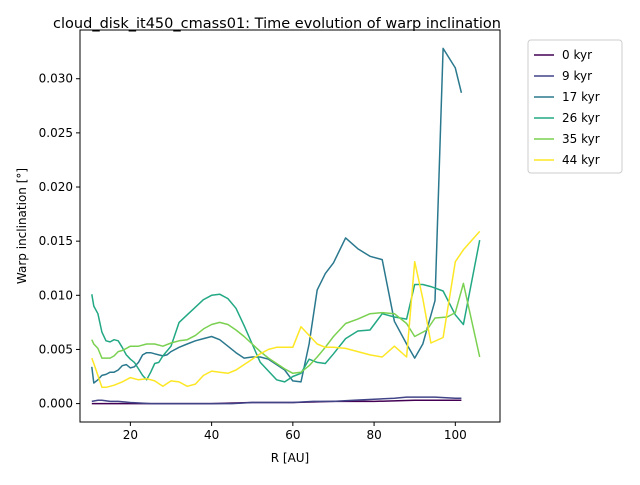  What do you see at coordinates (290, 458) in the screenshot?
I see `x-axis-label: R [AU]` at bounding box center [290, 458].